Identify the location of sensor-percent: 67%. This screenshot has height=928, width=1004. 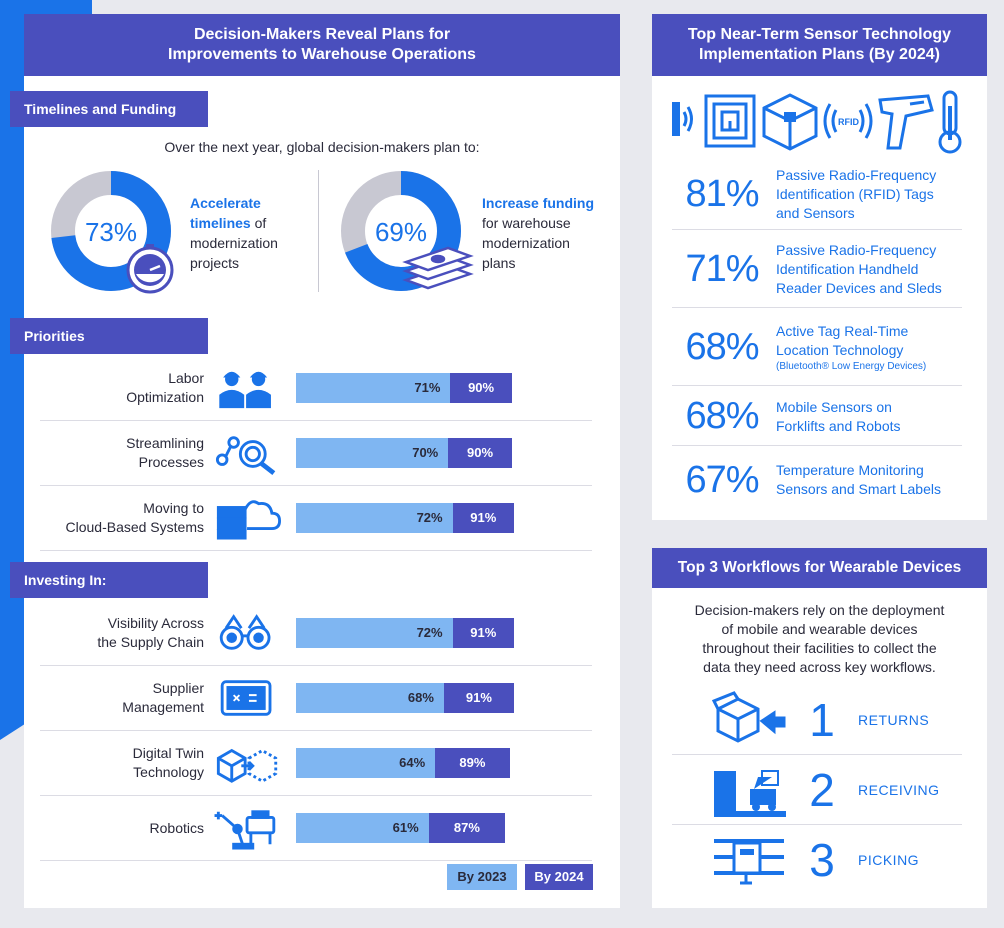
(722, 479).